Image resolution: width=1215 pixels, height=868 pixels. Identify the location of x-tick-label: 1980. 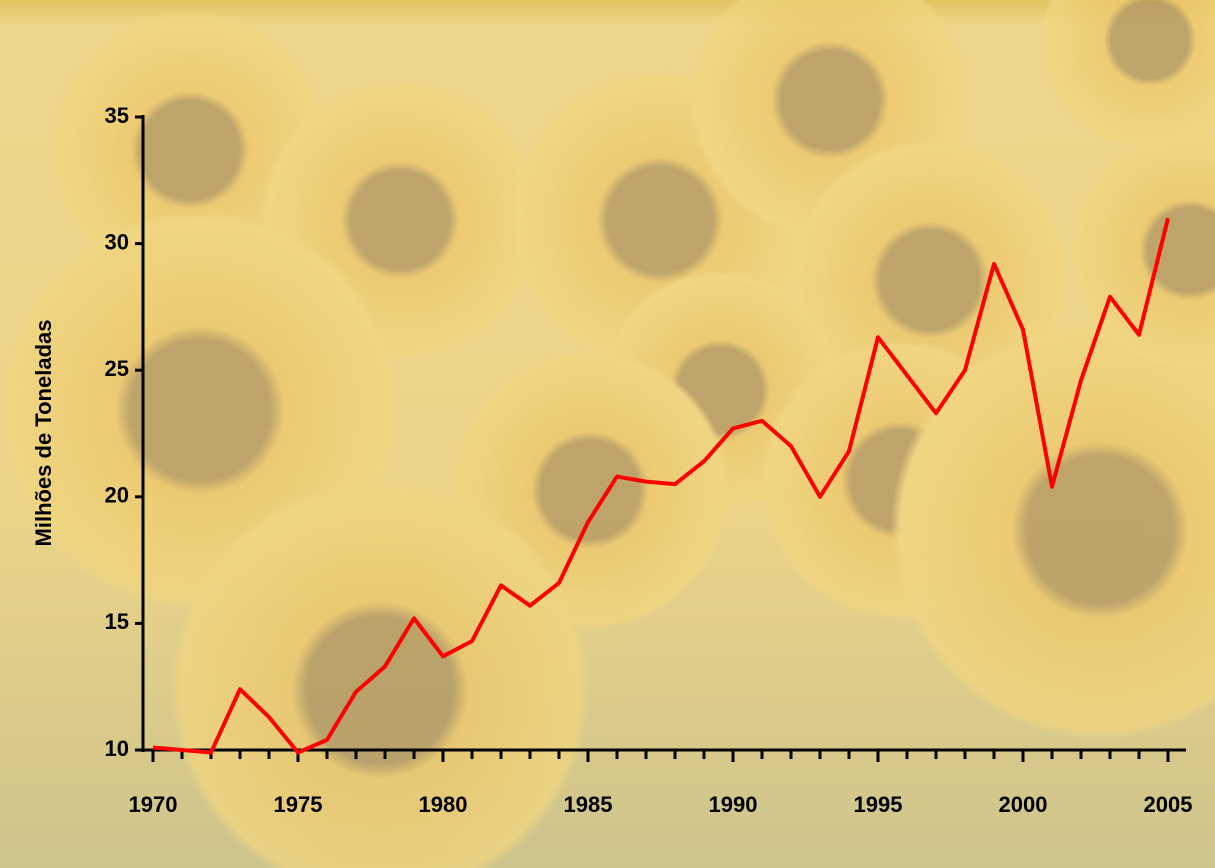
(443, 804).